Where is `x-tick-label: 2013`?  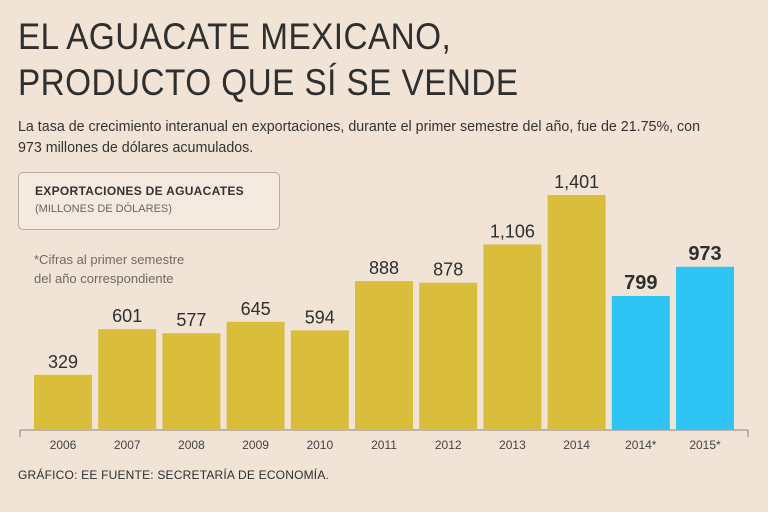
x-tick-label: 2013 is located at coordinates (512, 445).